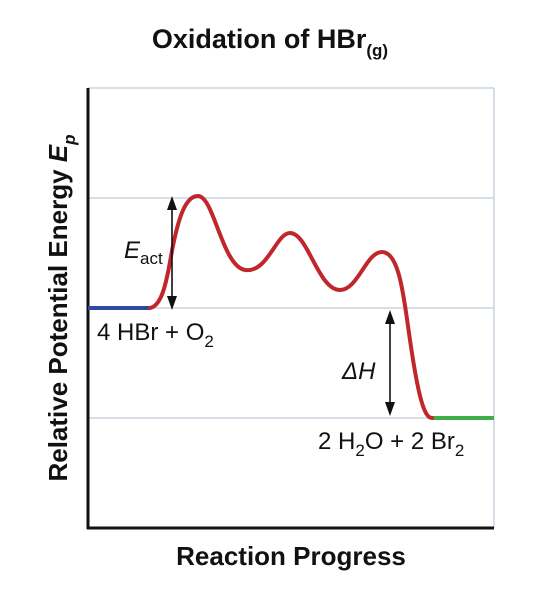 Image resolution: width=540 pixels, height=594 pixels. Describe the element at coordinates (390, 363) in the screenshot. I see `enthalpy-change-arrow` at that location.